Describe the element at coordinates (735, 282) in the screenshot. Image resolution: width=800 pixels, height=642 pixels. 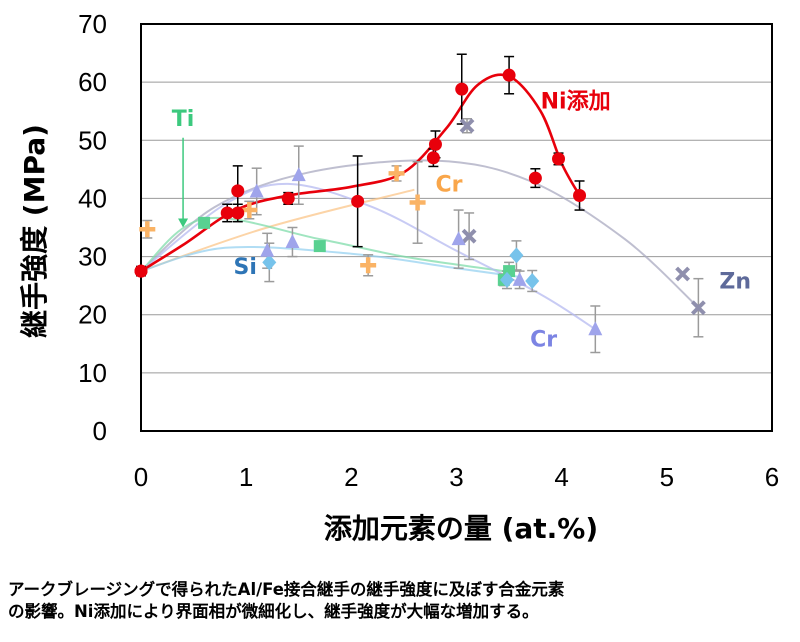
I see `series-label: Zn` at that location.